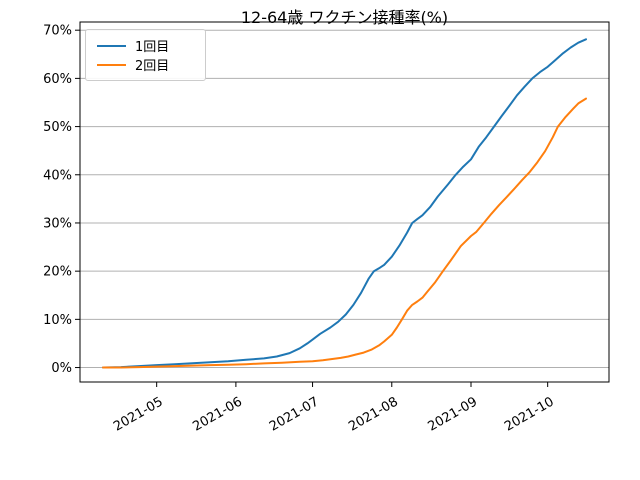 This screenshot has height=480, width=640. What do you see at coordinates (111, 45) in the screenshot?
I see `dose1-line-swatch` at bounding box center [111, 45].